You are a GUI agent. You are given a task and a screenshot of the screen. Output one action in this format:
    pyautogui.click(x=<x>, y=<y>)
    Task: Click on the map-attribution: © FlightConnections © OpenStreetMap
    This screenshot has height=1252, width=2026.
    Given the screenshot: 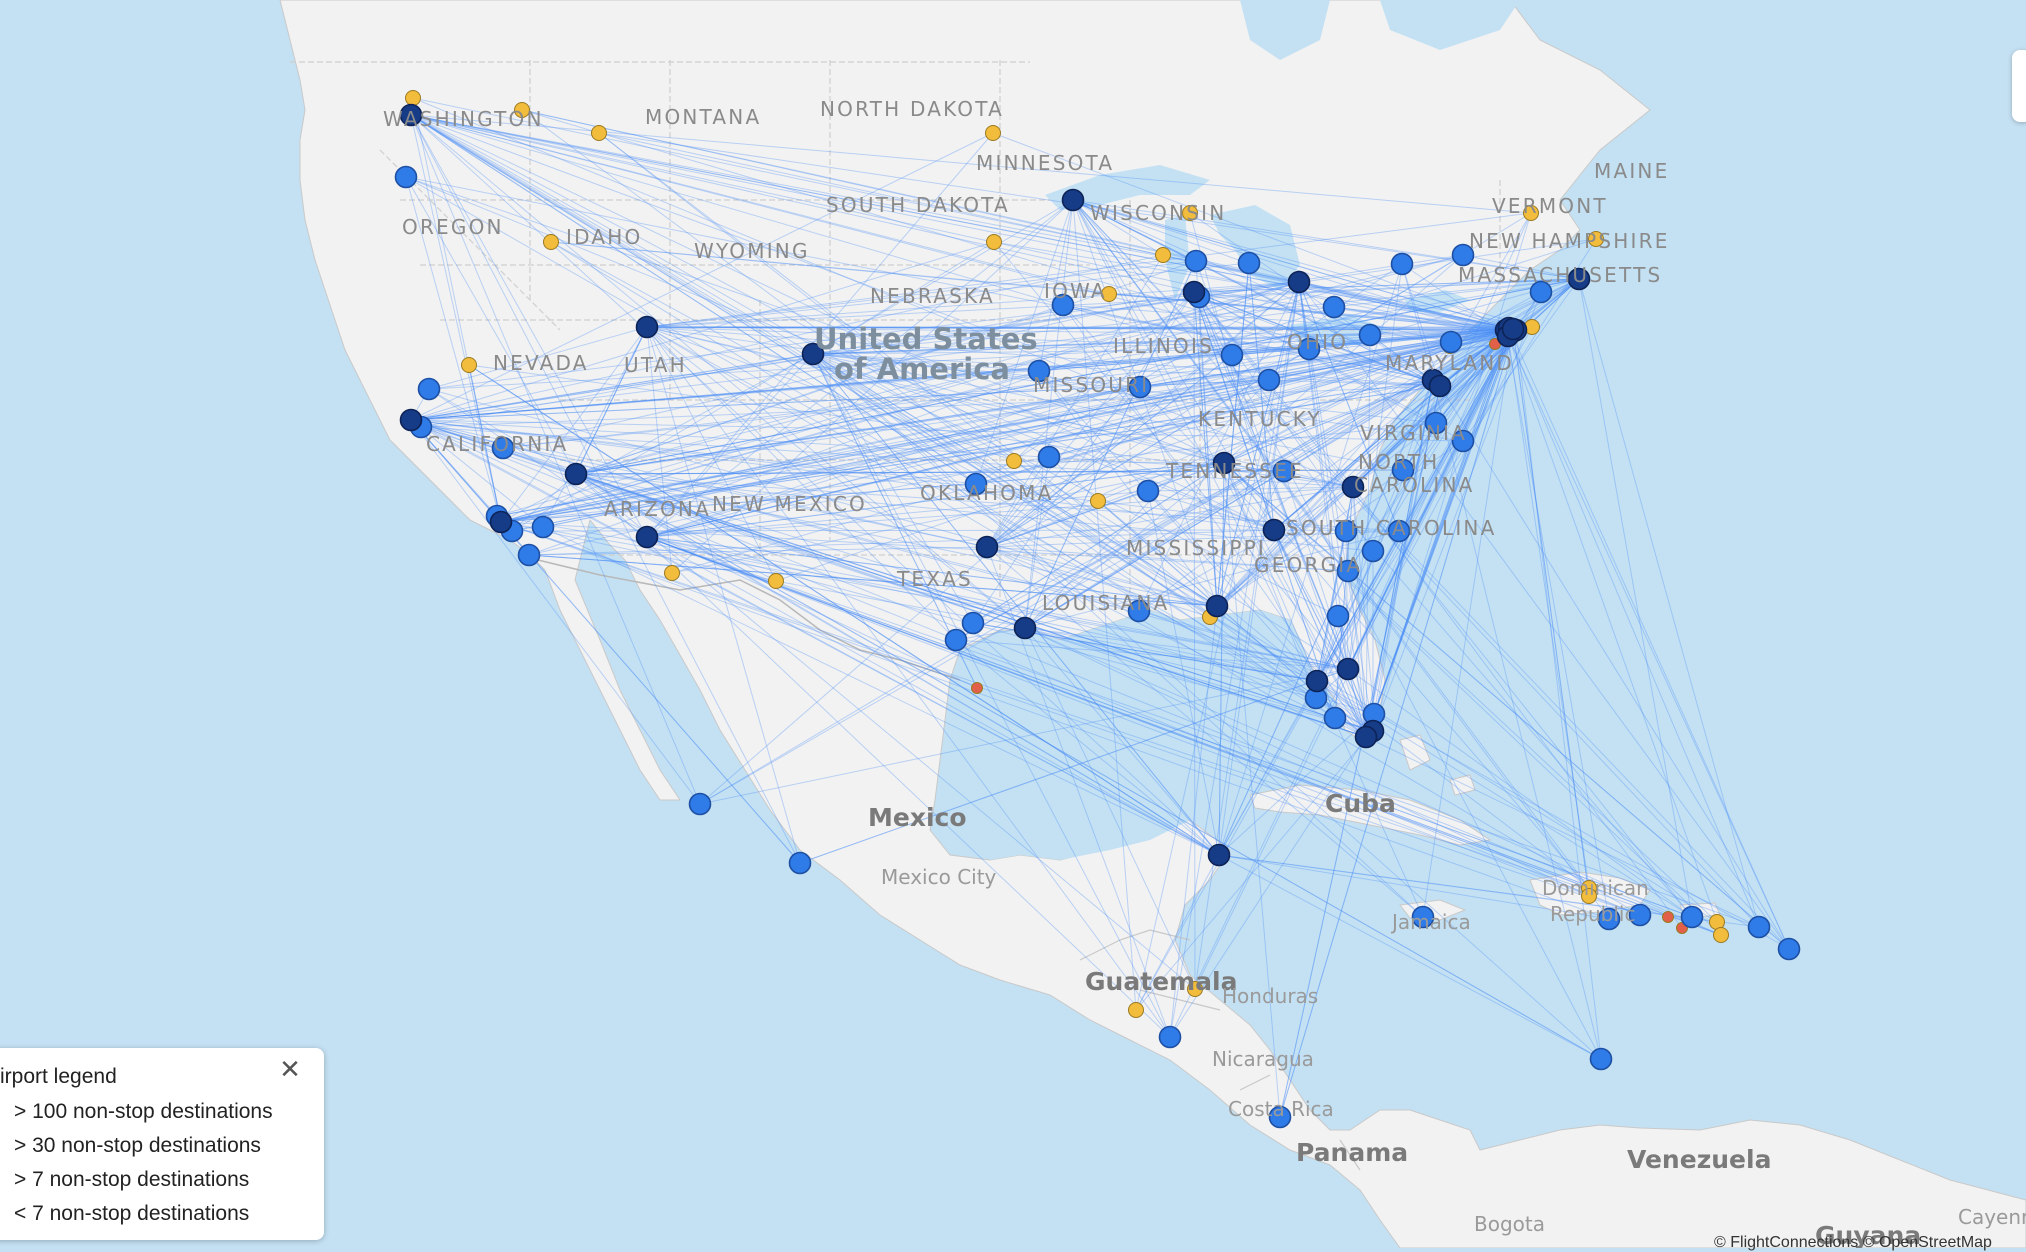 What is the action you would take?
    pyautogui.click(x=1853, y=1242)
    